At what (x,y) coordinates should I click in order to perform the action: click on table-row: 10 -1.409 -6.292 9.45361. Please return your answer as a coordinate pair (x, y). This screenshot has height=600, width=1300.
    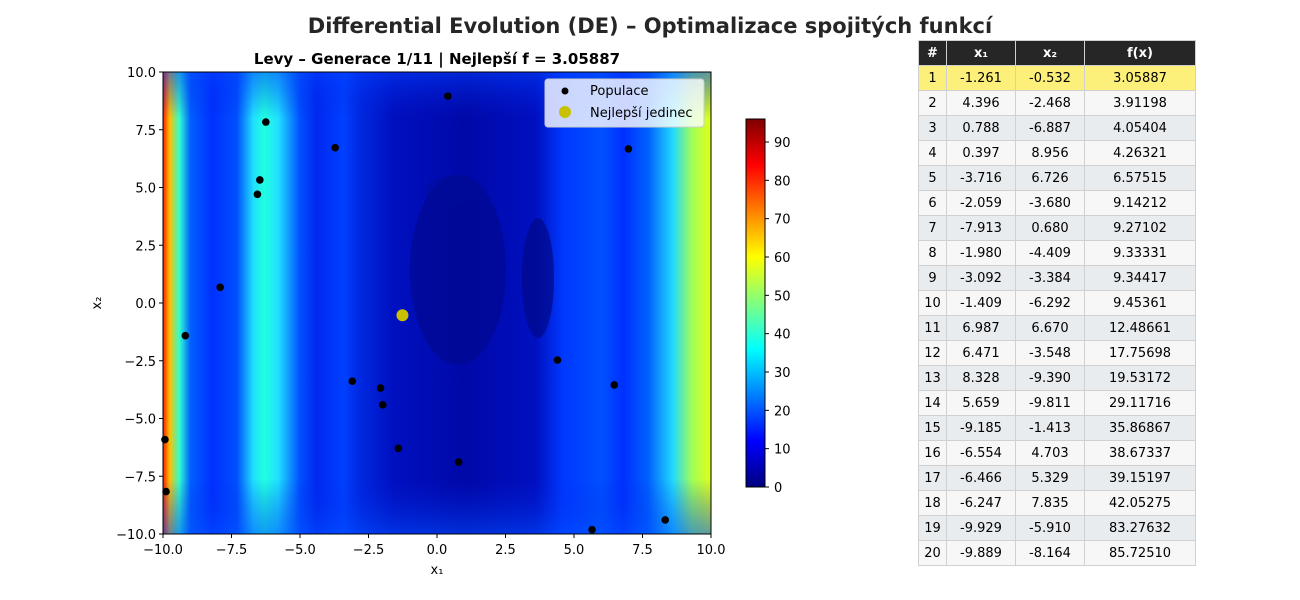
    Looking at the image, I should click on (1057, 303).